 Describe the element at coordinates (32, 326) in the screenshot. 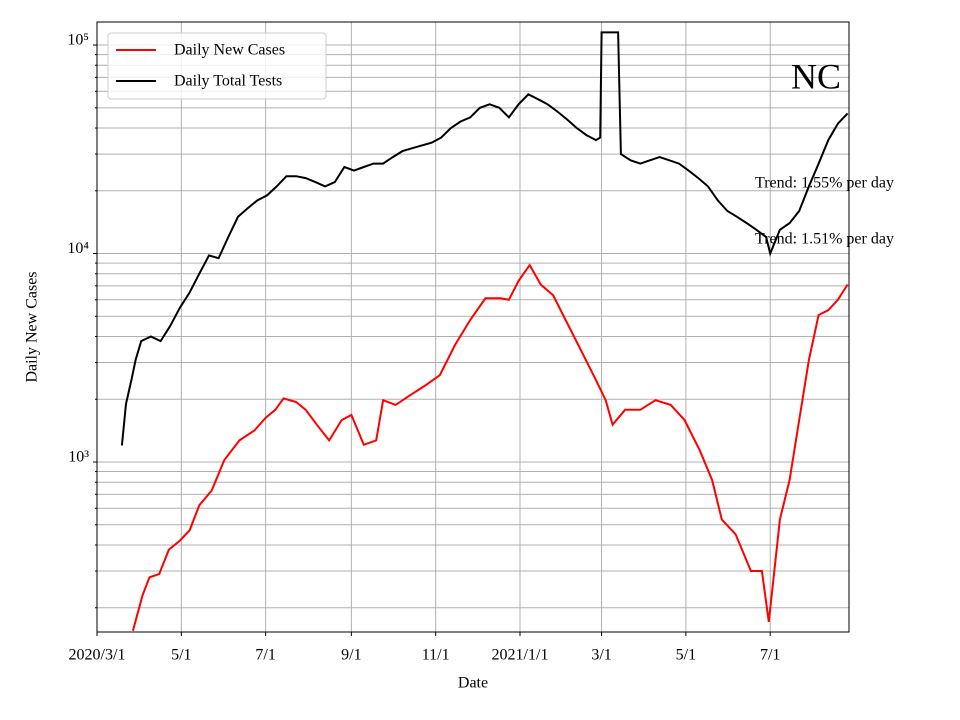

I see `y-axis-label: Daily New Cases` at that location.